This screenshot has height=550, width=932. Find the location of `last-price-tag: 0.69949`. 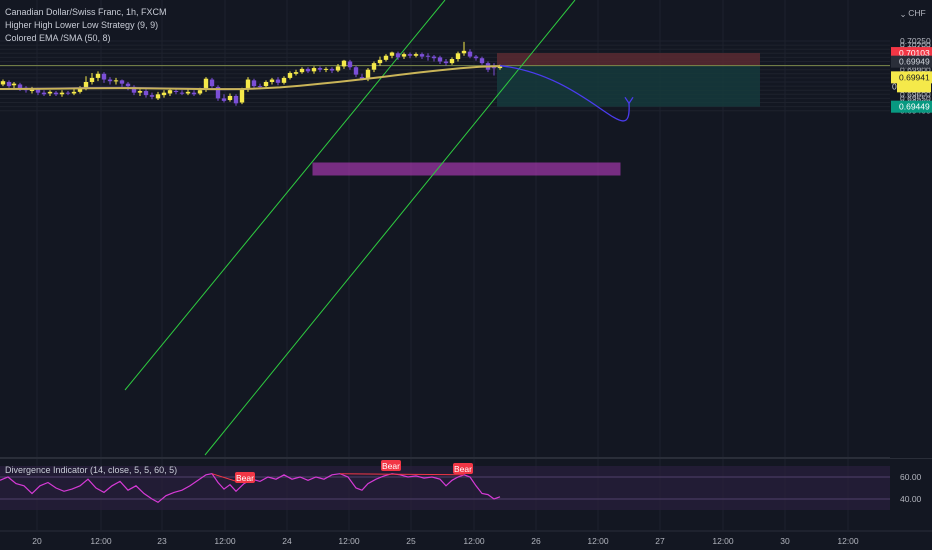

last-price-tag: 0.69949 is located at coordinates (914, 62).